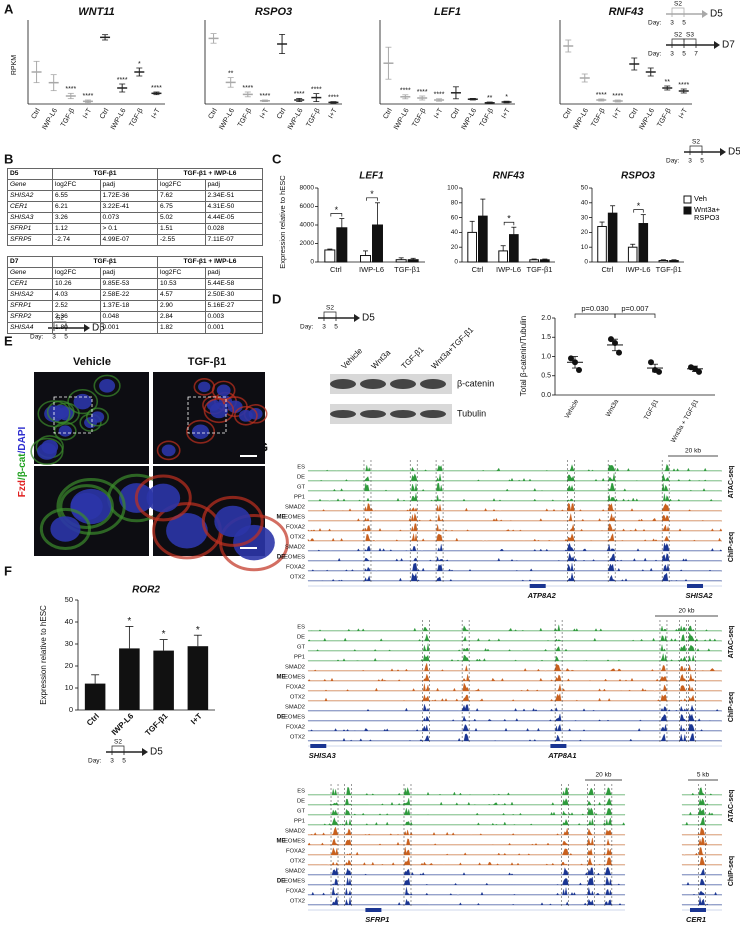  What do you see at coordinates (542, 595) in the screenshot?
I see `gene-label: ATP8A2` at bounding box center [542, 595].